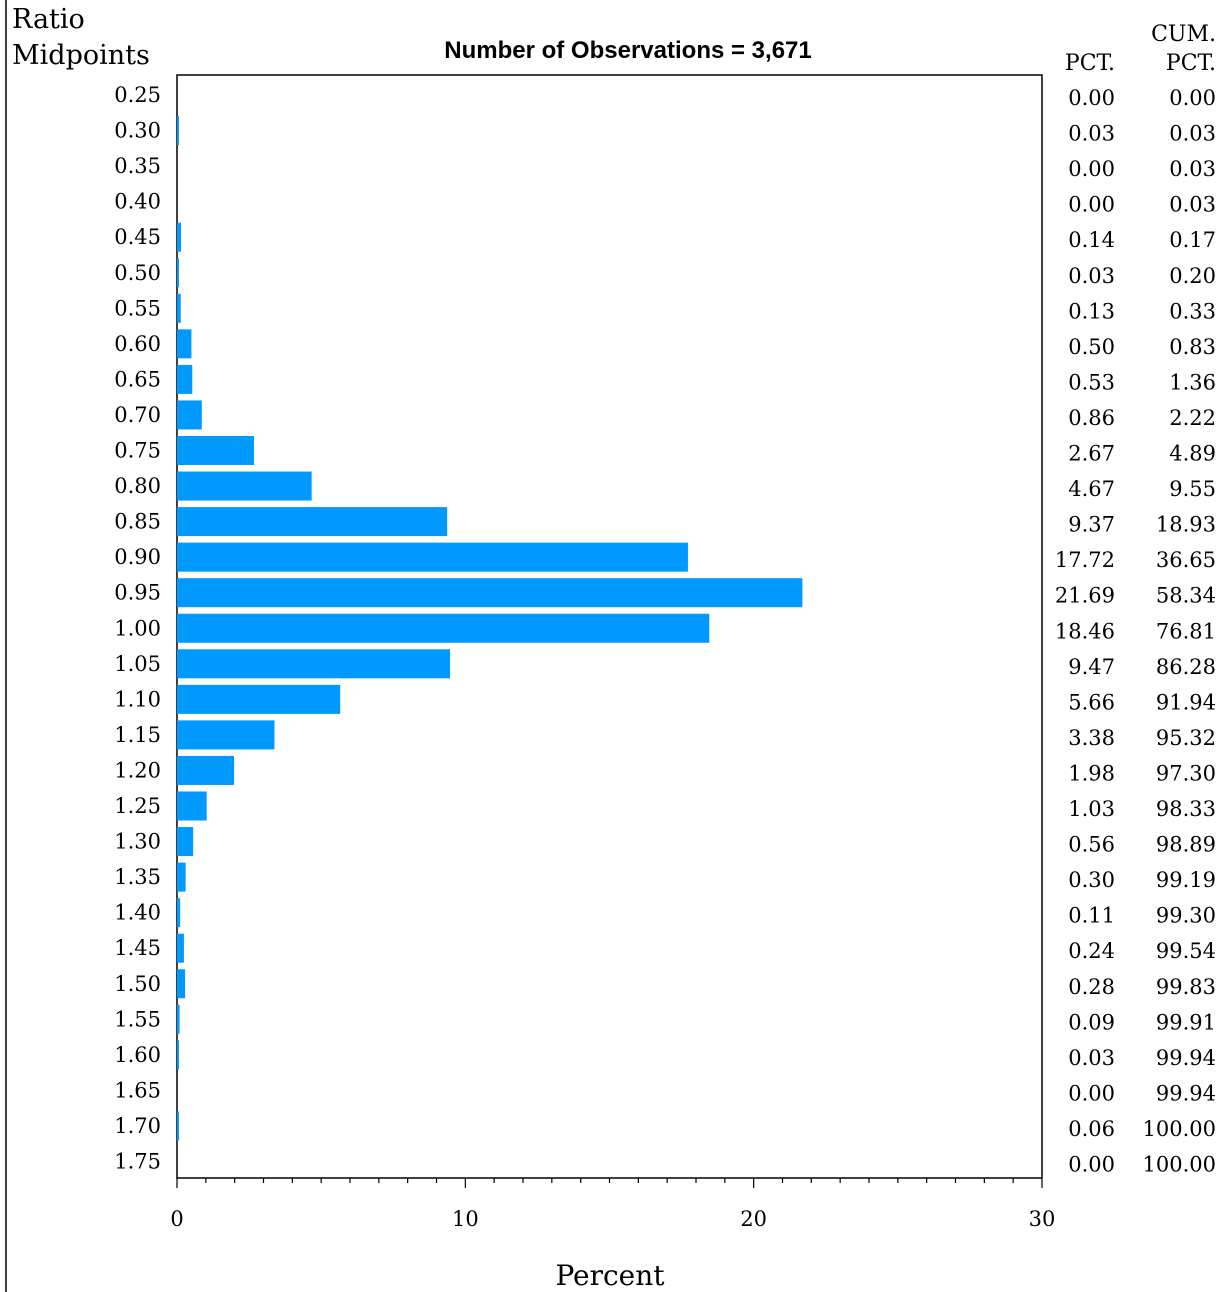  What do you see at coordinates (181, 984) in the screenshot?
I see `bar-1.50` at bounding box center [181, 984].